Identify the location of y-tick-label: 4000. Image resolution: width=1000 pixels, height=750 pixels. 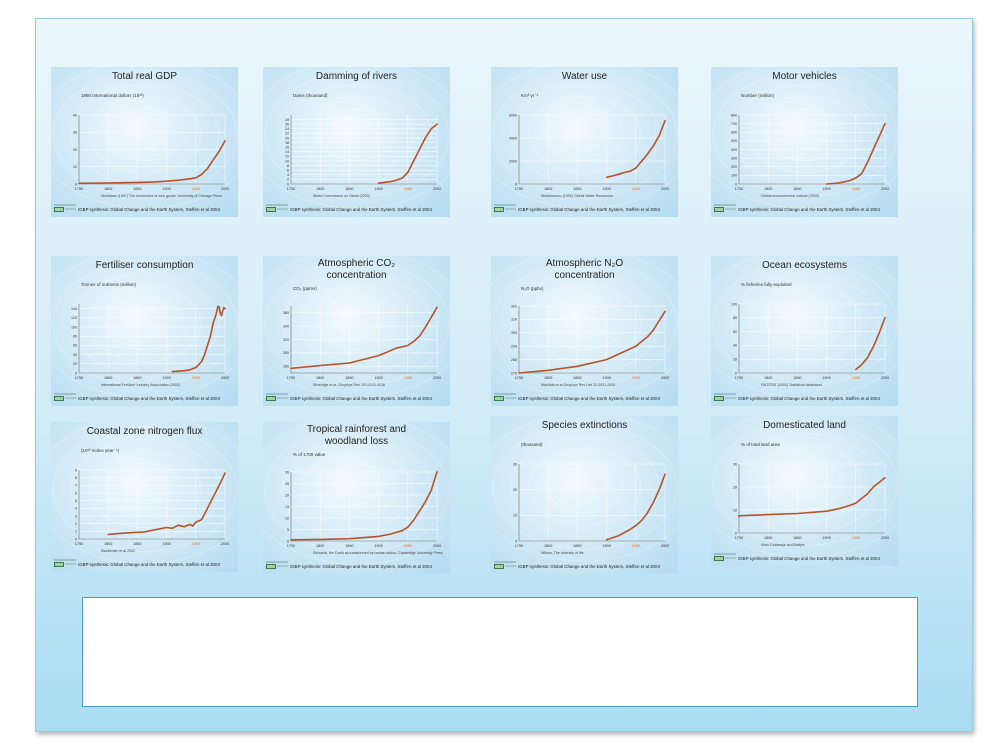
(513, 138).